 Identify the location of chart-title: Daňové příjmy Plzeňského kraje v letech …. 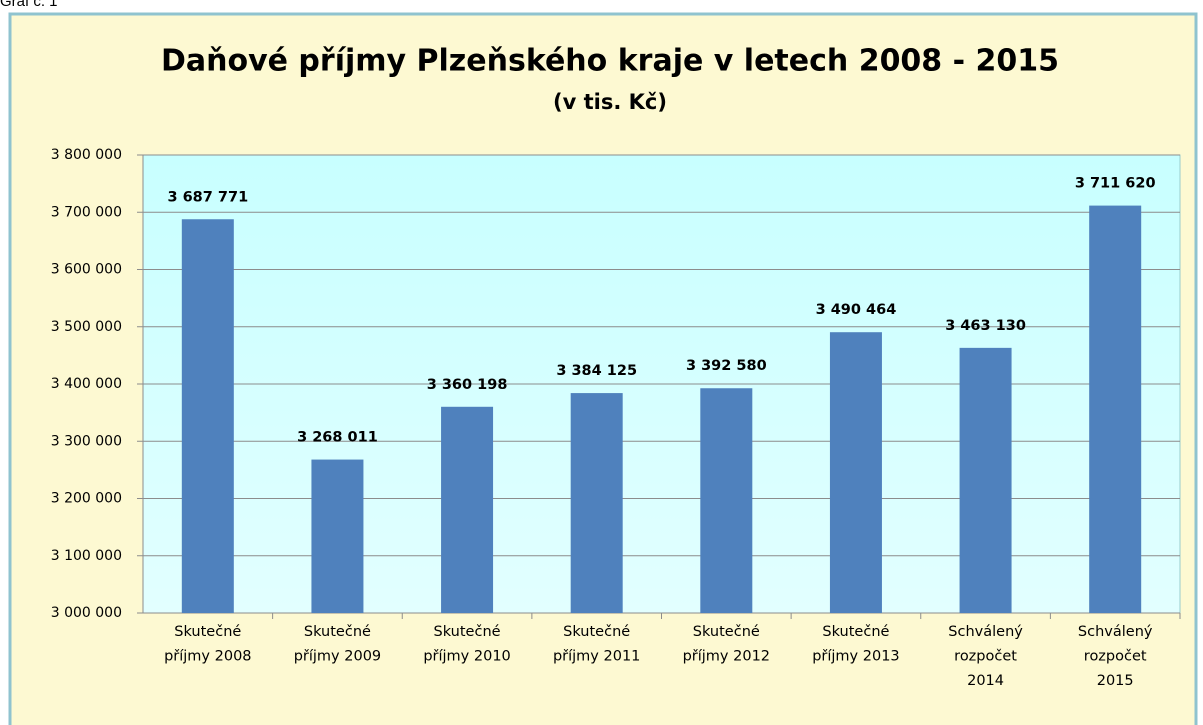
(610, 61).